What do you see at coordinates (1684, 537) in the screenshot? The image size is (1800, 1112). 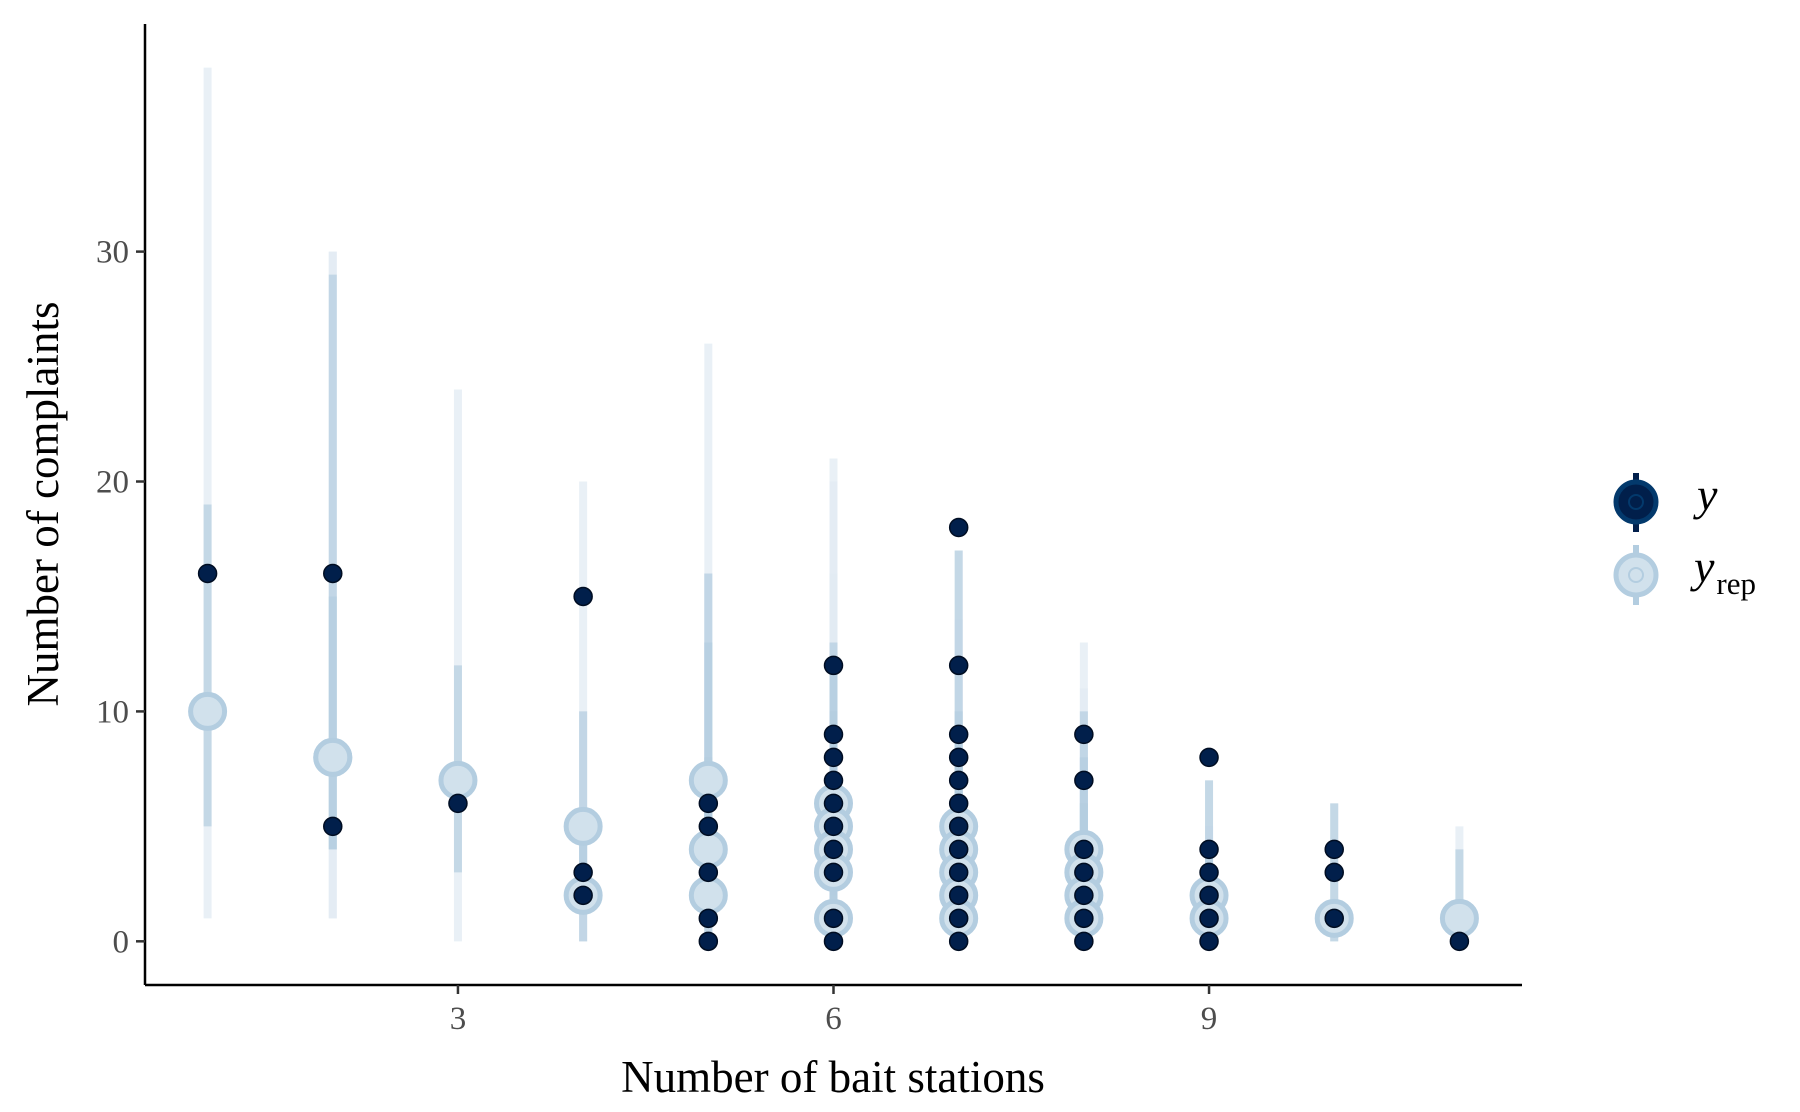 I see `legend: y yrep` at bounding box center [1684, 537].